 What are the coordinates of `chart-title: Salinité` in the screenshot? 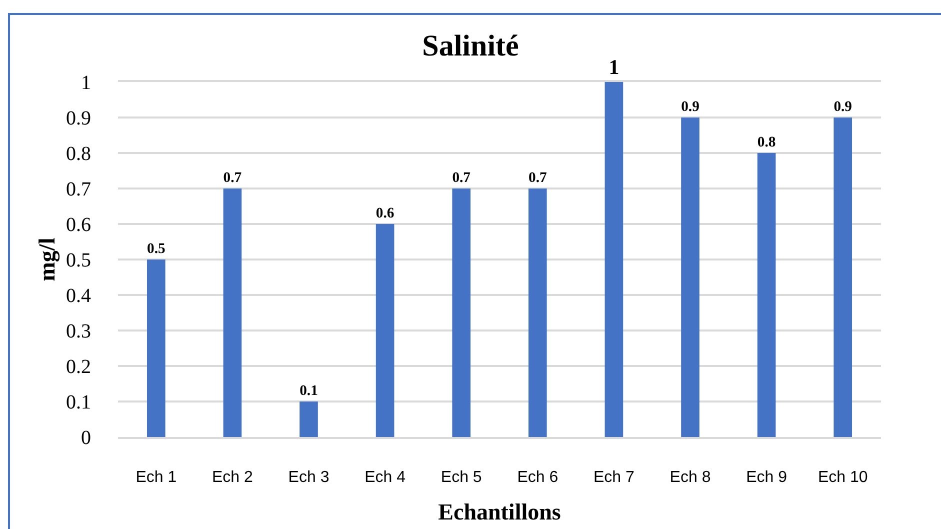 It's located at (470, 46).